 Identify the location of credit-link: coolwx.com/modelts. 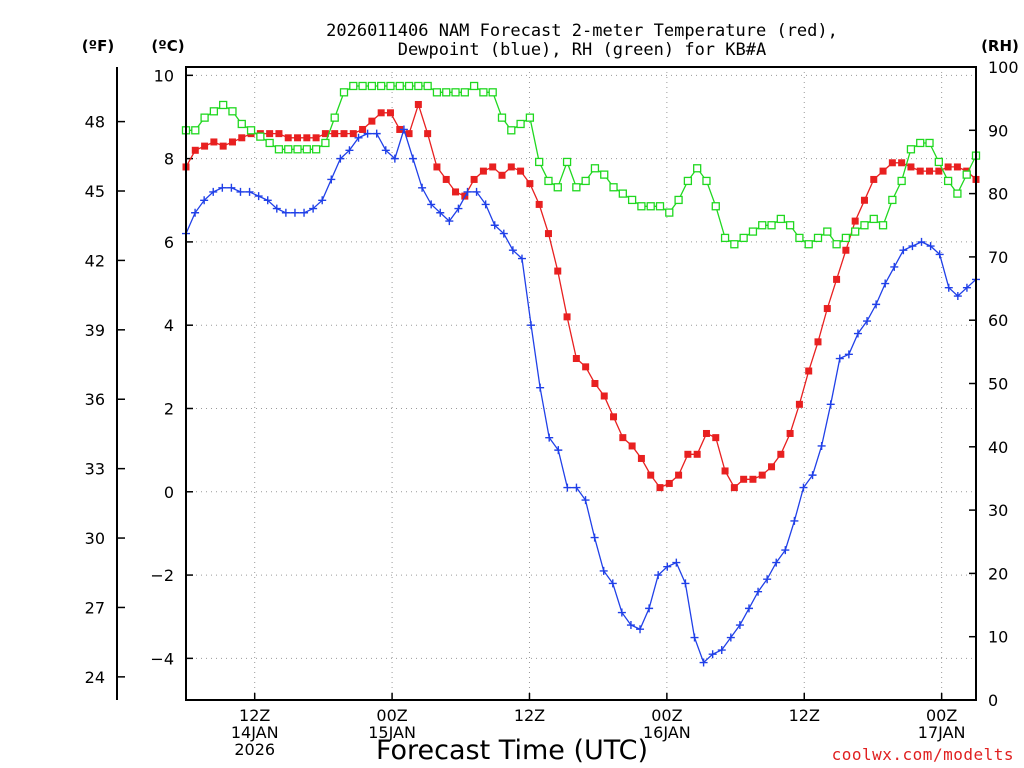
(923, 754).